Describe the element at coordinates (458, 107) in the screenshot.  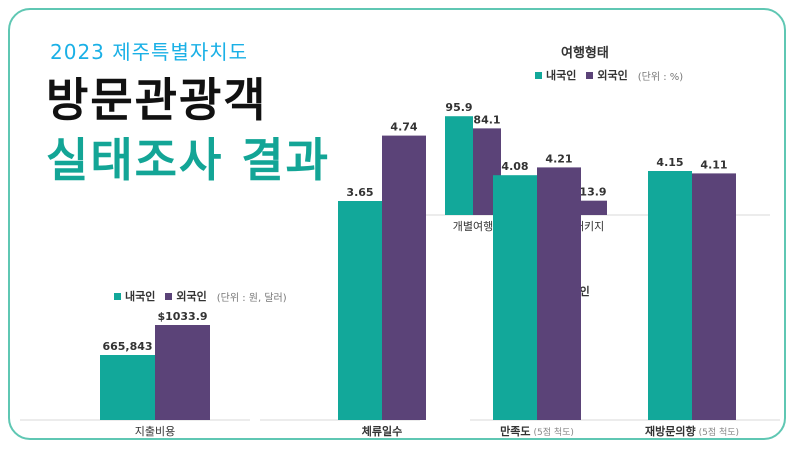
I see `data-label-domestic: 95.9` at that location.